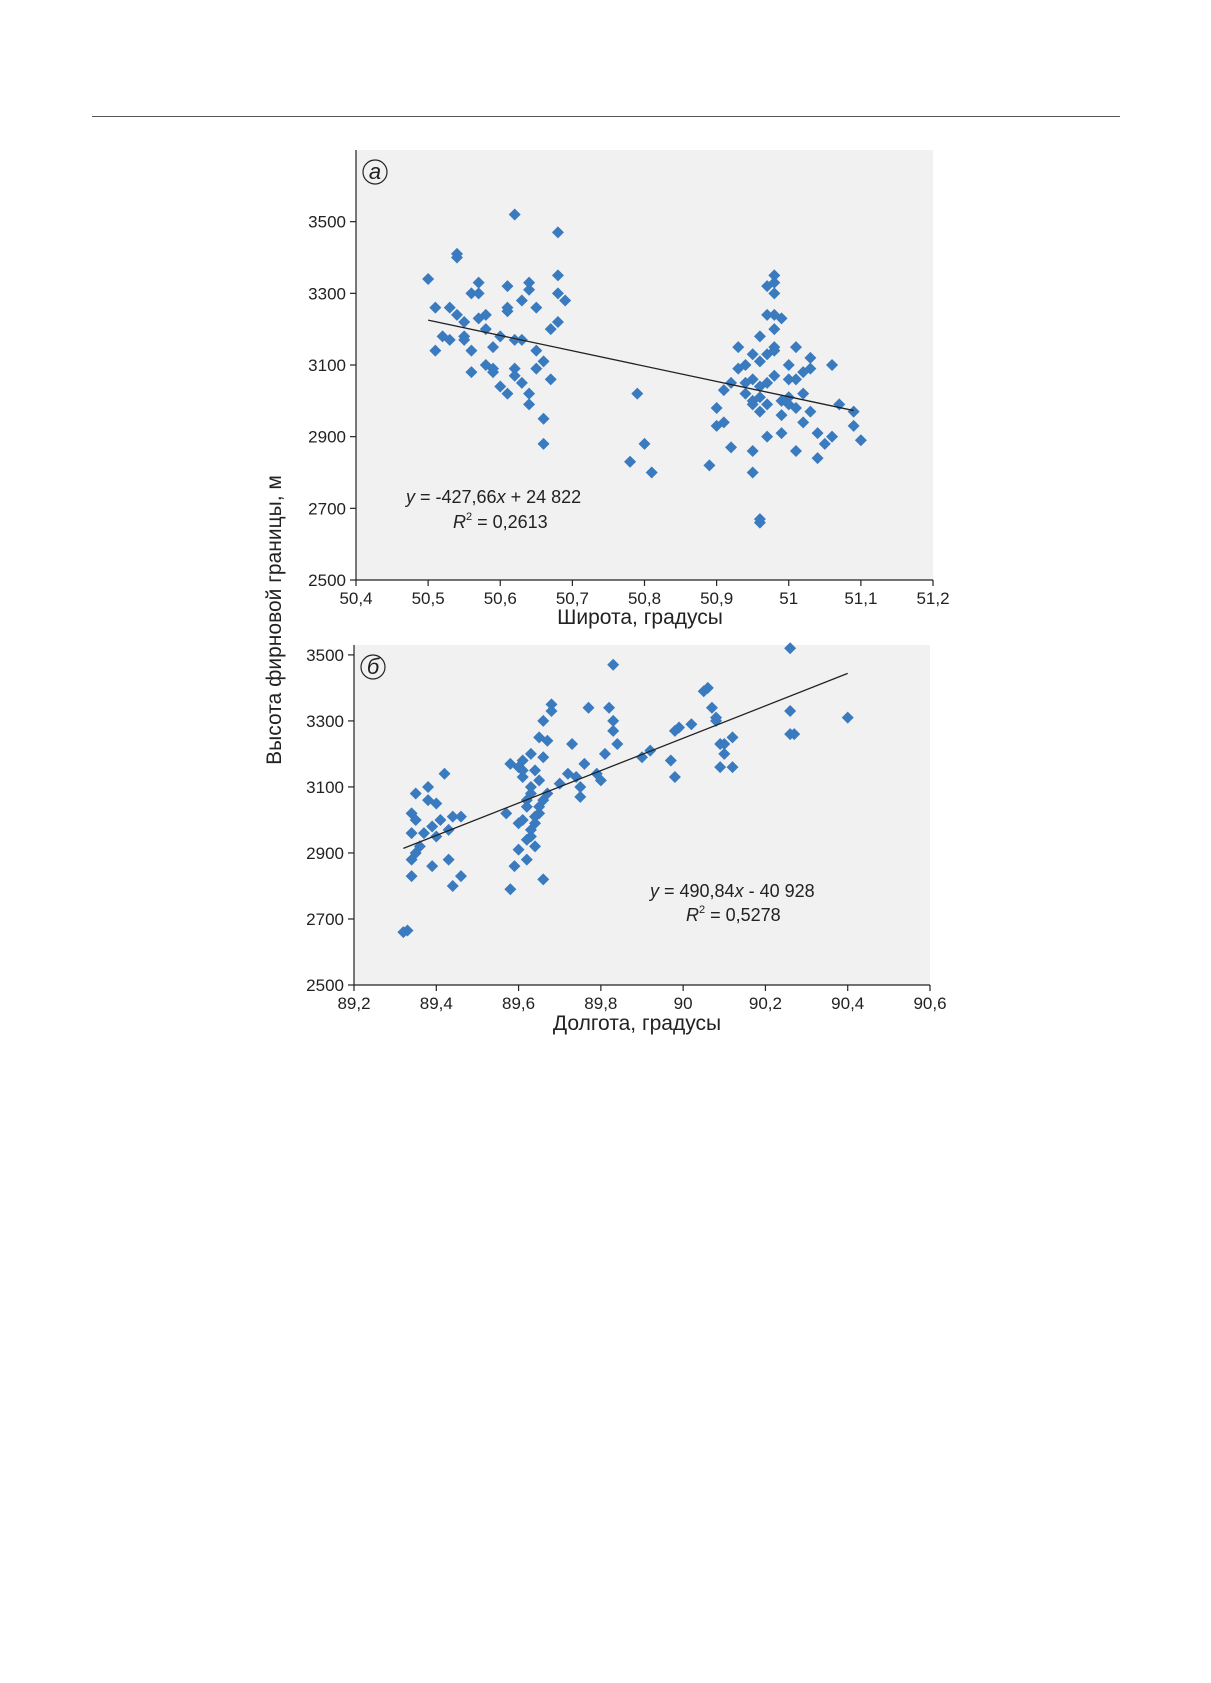 The height and width of the screenshot is (1683, 1211). I want to click on r-squared-b: R2 = 0,5278, so click(733, 914).